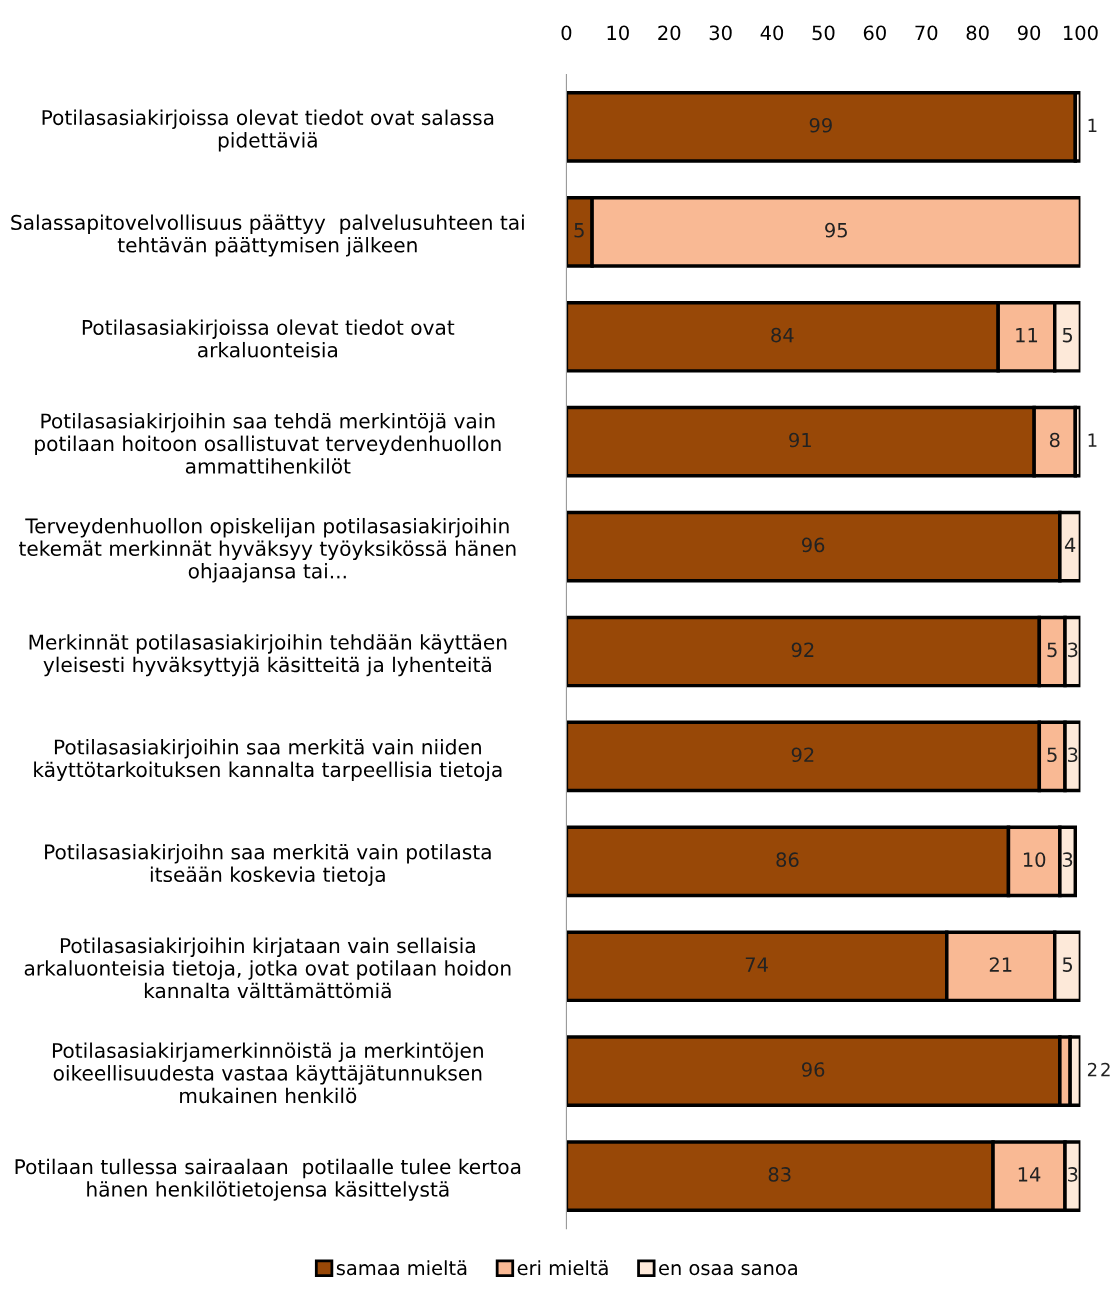 The height and width of the screenshot is (1307, 1115). What do you see at coordinates (1081, 33) in the screenshot?
I see `x-tick-label: 100` at bounding box center [1081, 33].